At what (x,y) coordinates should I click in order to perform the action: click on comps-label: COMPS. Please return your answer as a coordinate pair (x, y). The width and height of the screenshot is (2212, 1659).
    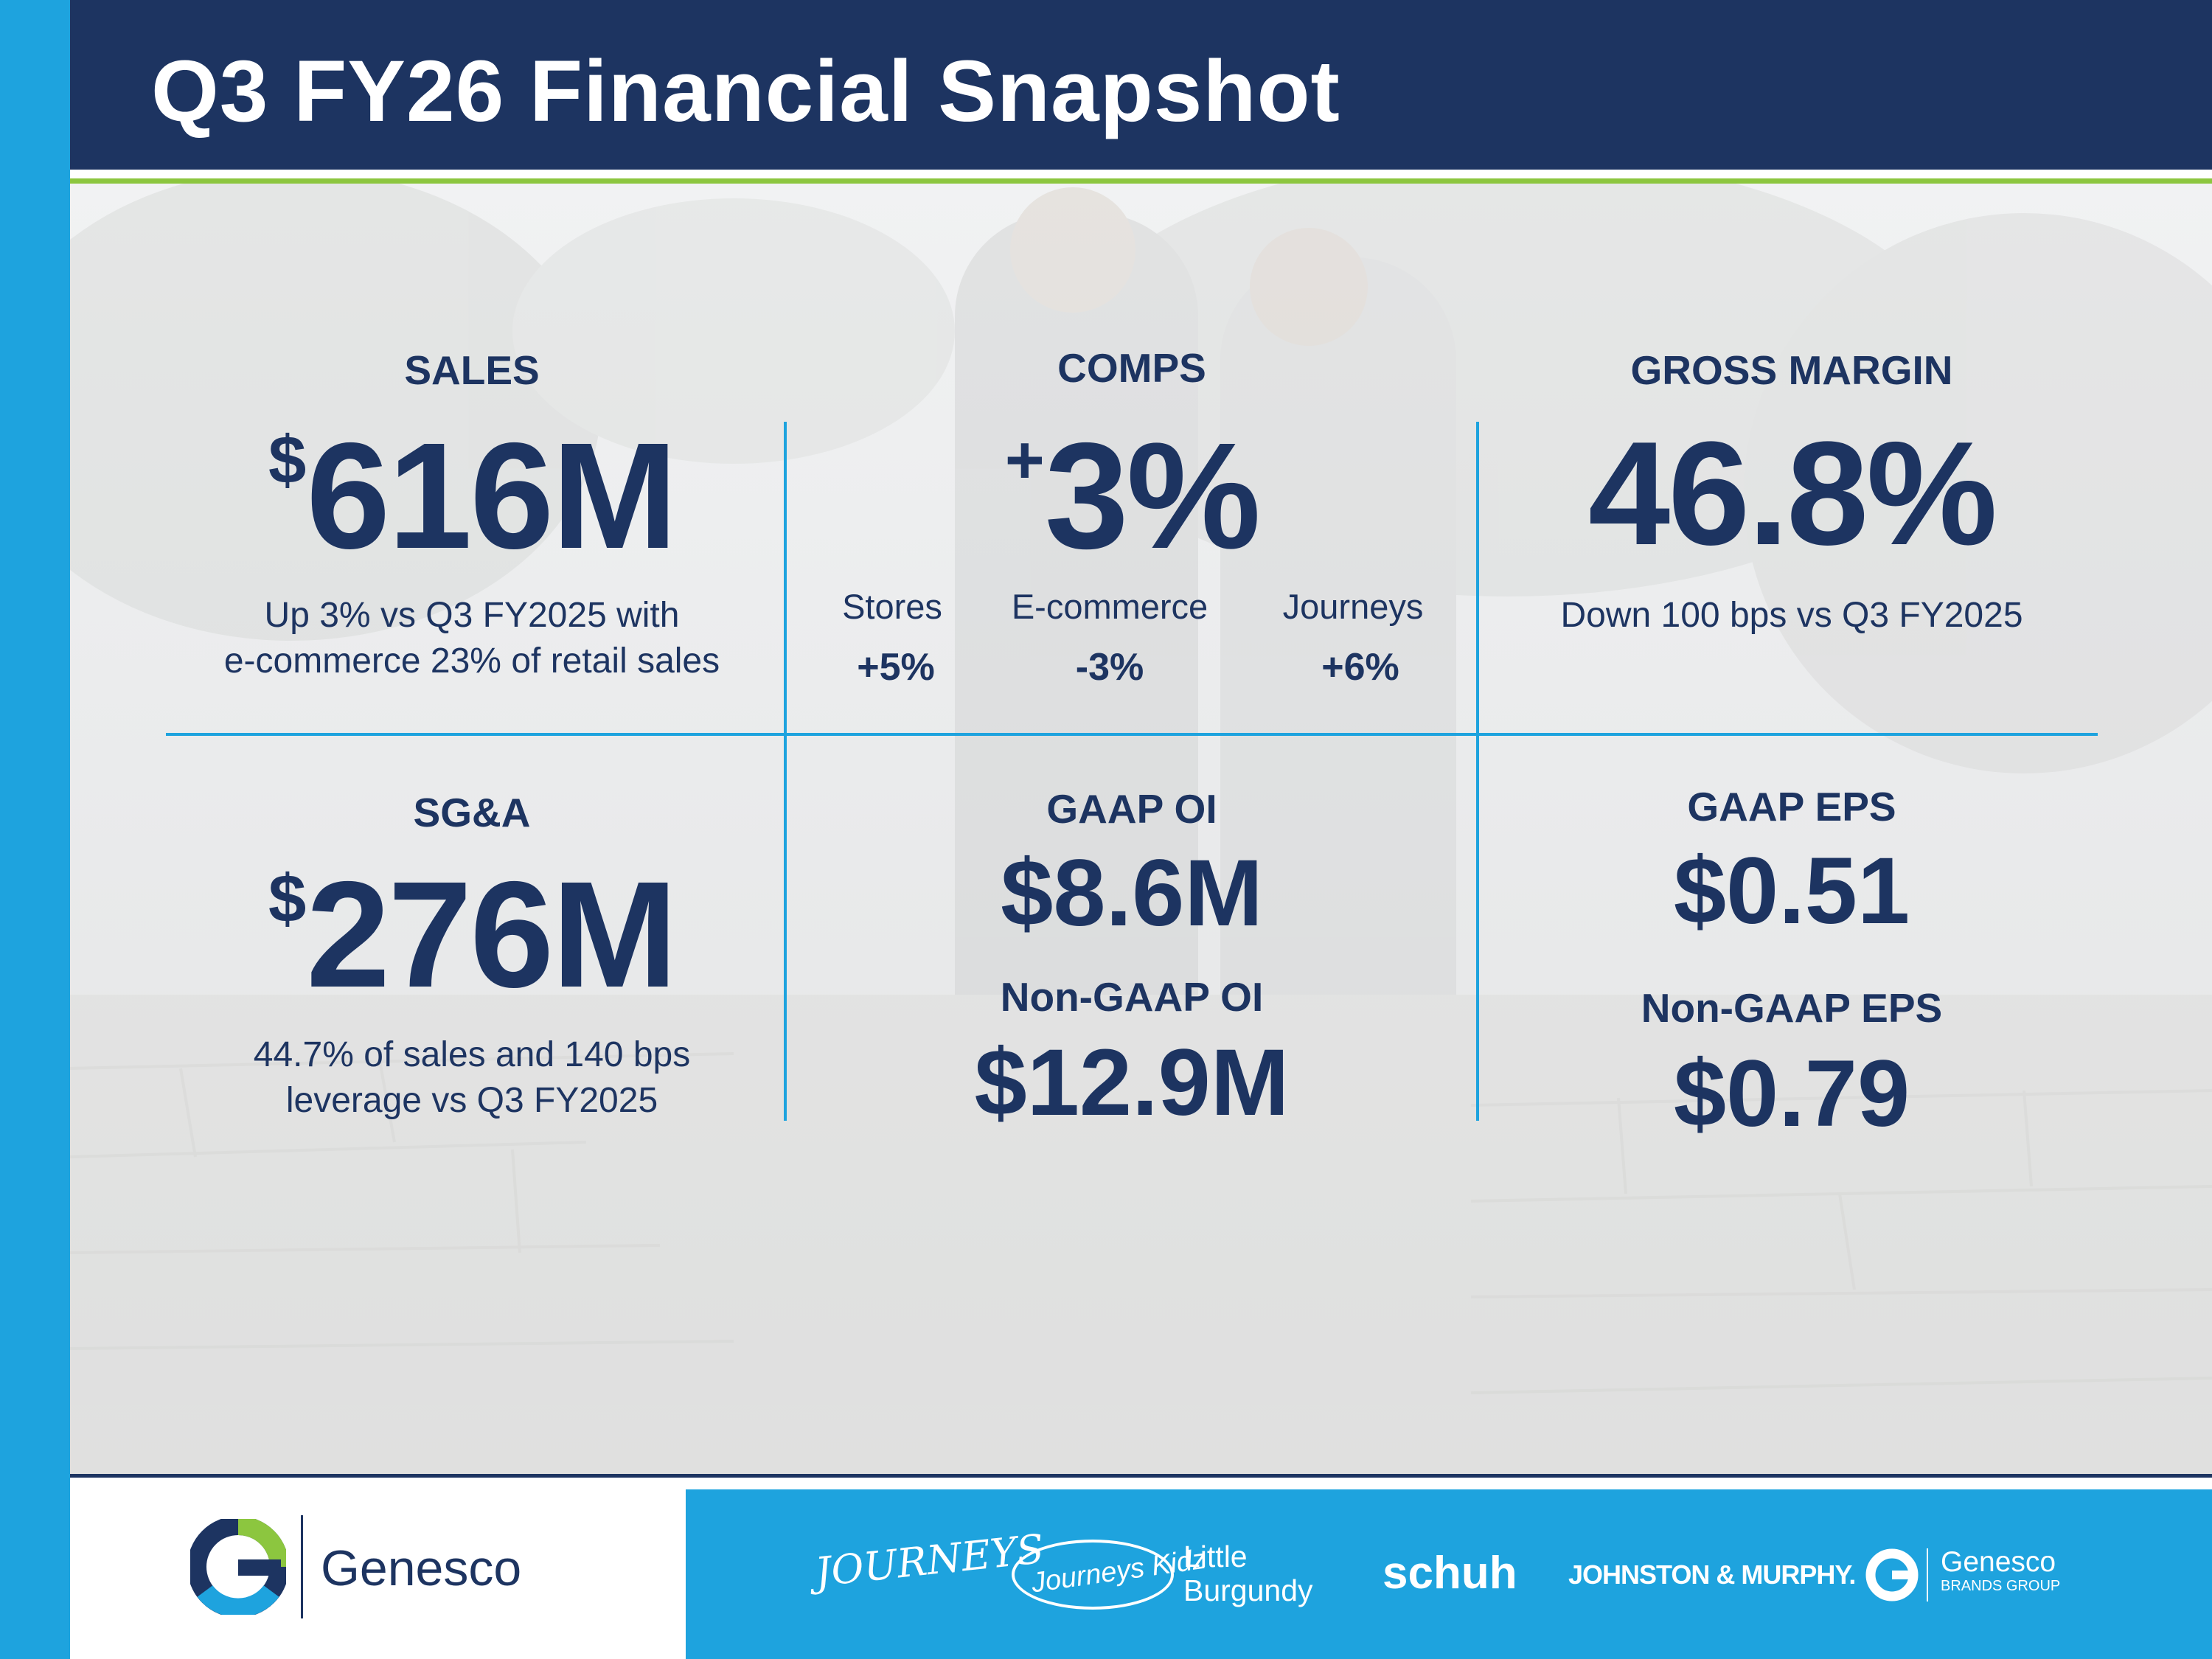
    Looking at the image, I should click on (1131, 368).